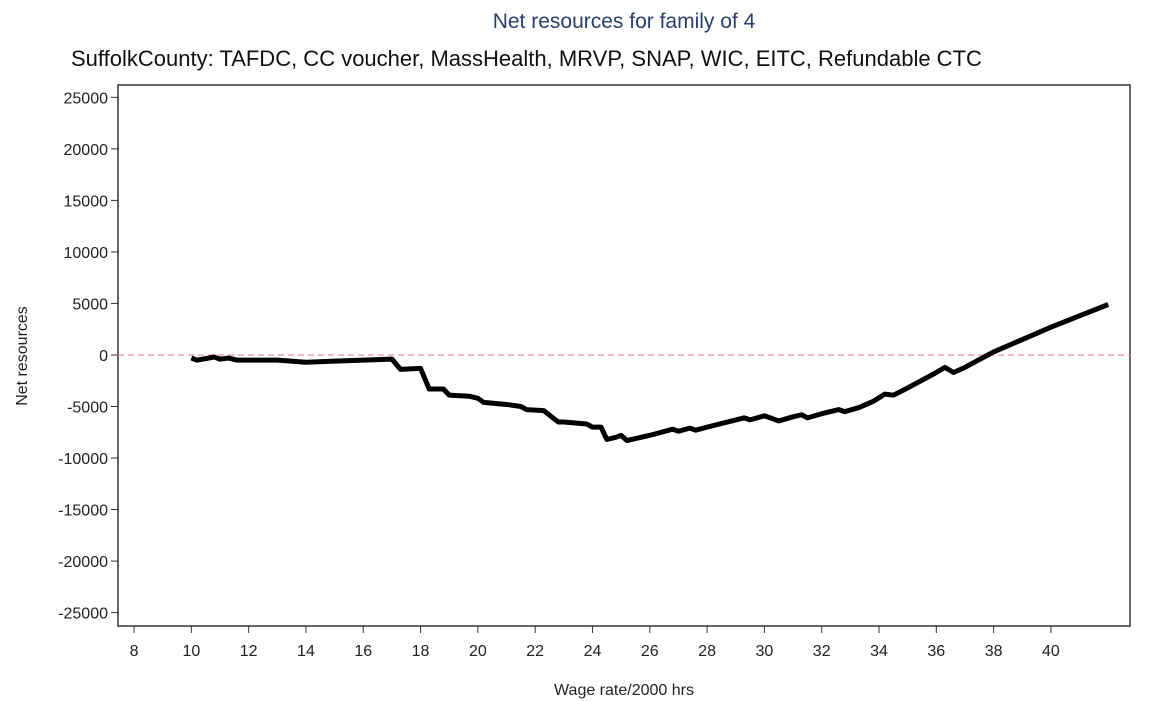 Image resolution: width=1161 pixels, height=701 pixels. What do you see at coordinates (83, 562) in the screenshot?
I see `y-tick-label: -20000` at bounding box center [83, 562].